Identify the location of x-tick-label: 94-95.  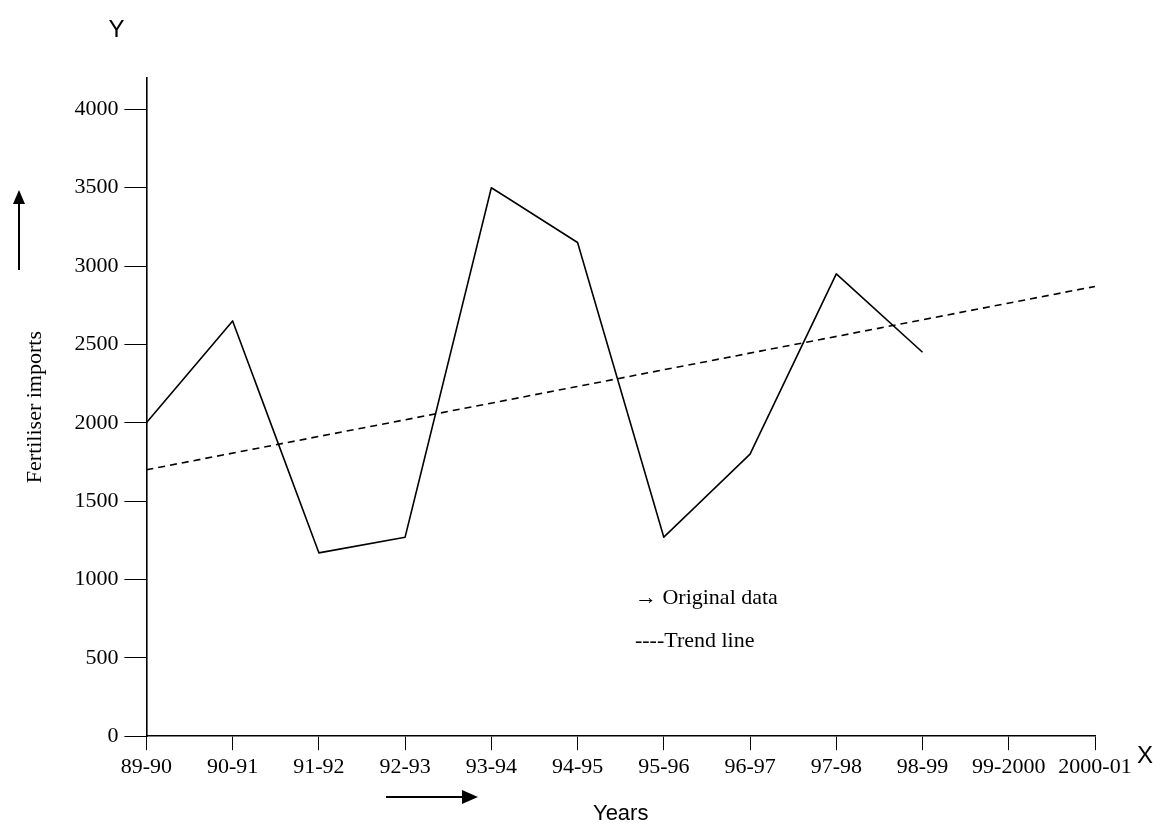
(577, 766).